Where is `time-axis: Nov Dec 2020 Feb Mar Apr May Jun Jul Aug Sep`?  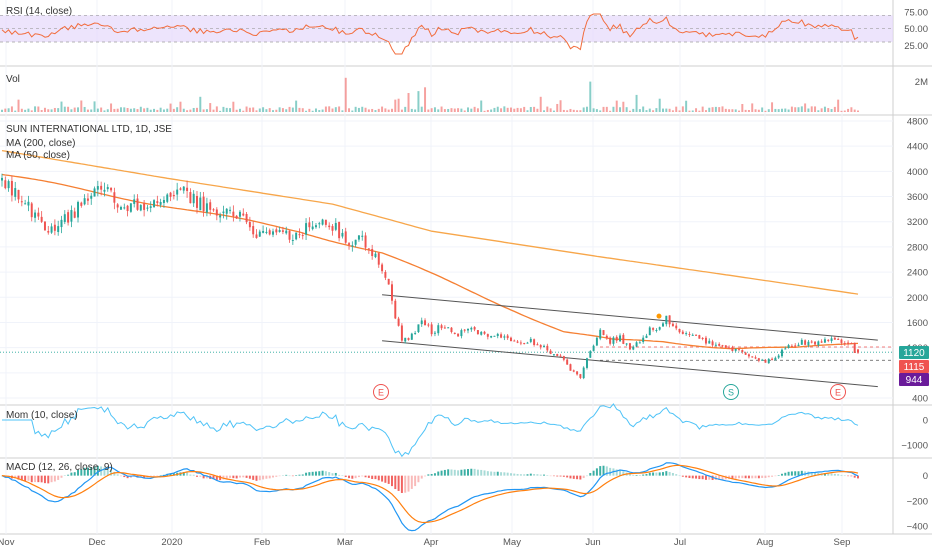
time-axis: Nov Dec 2020 Feb Mar Apr May Jun Jul Aug Sep is located at coordinates (425, 542).